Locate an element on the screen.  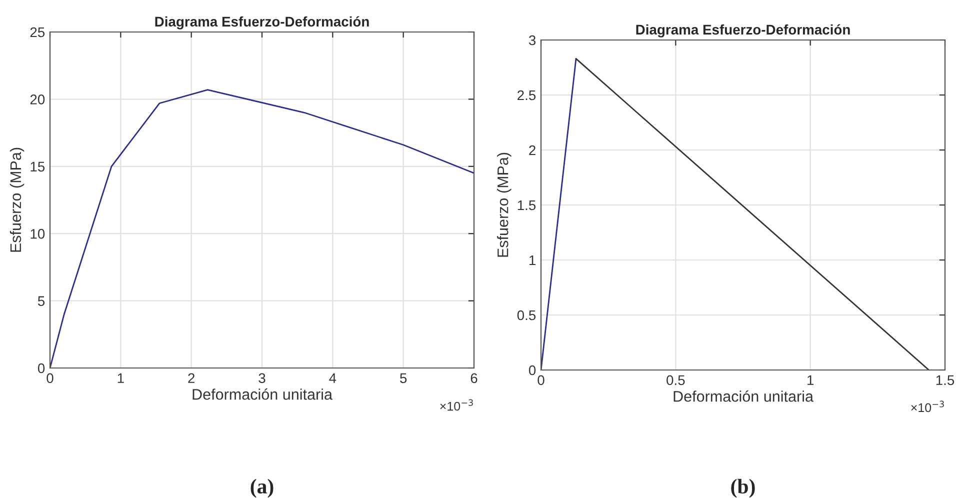
x-tick-label: 2 is located at coordinates (191, 378).